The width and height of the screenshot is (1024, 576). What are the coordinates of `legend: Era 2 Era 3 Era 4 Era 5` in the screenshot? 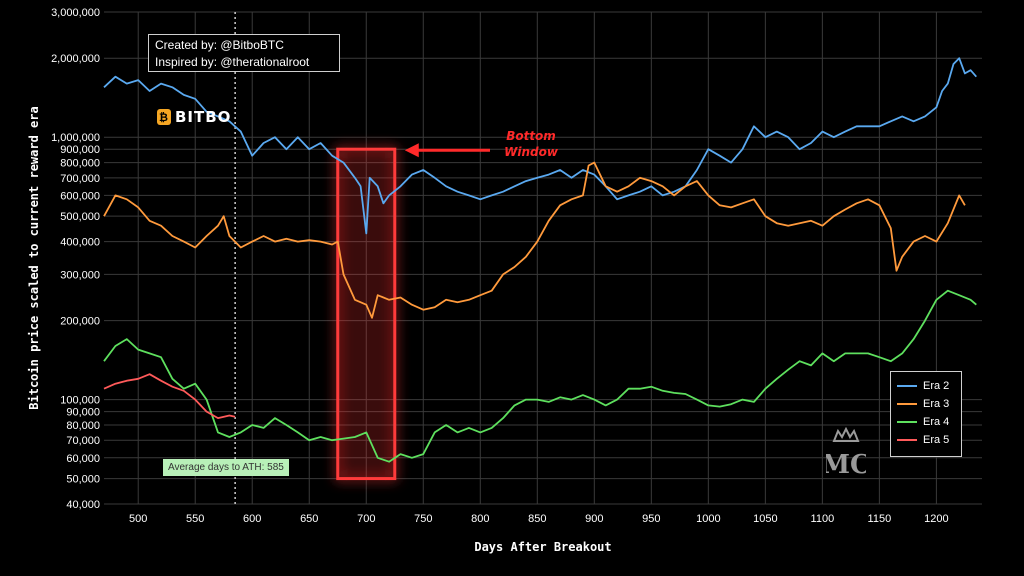 It's located at (926, 414).